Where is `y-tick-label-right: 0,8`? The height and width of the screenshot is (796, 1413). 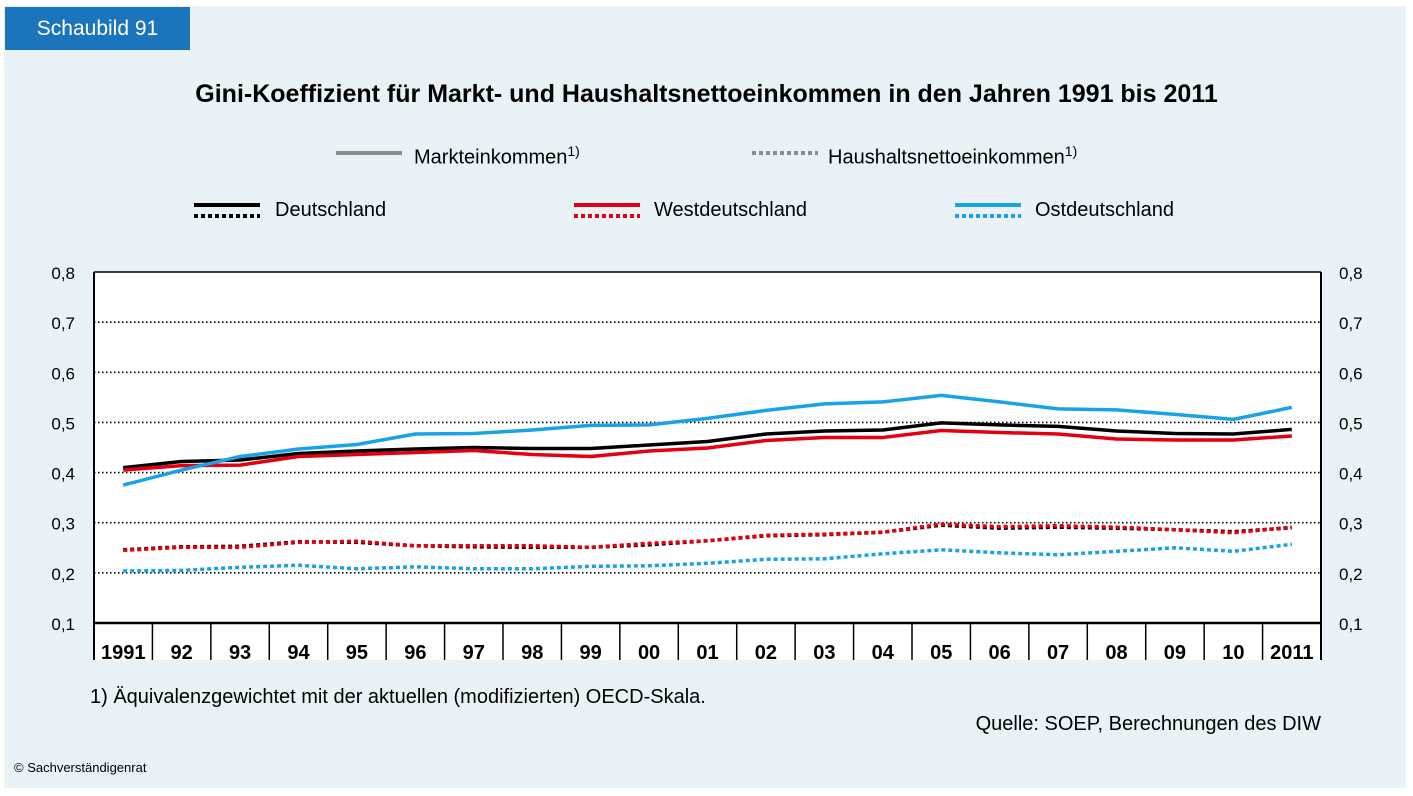
y-tick-label-right: 0,8 is located at coordinates (1351, 273).